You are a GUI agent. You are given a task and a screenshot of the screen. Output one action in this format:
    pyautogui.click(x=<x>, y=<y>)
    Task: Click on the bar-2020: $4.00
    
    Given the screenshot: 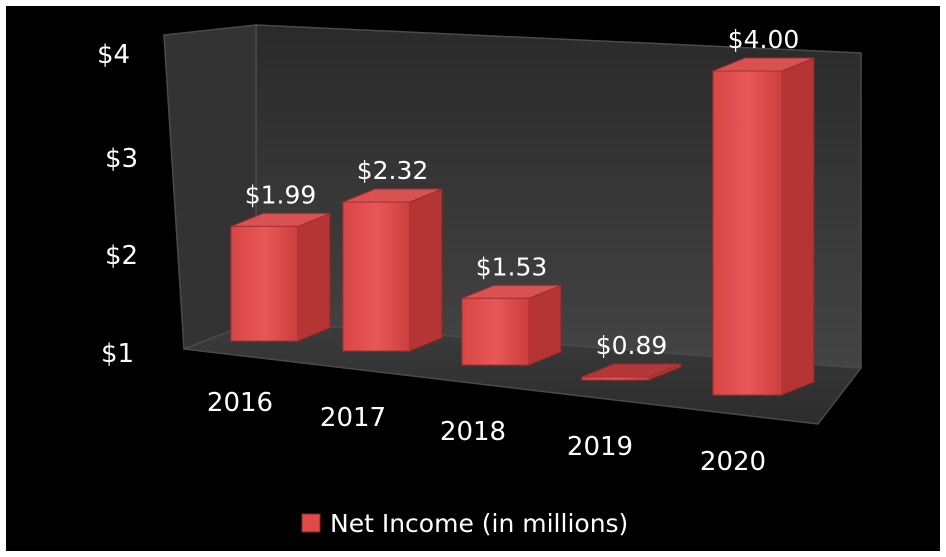 What is the action you would take?
    pyautogui.click(x=763, y=210)
    